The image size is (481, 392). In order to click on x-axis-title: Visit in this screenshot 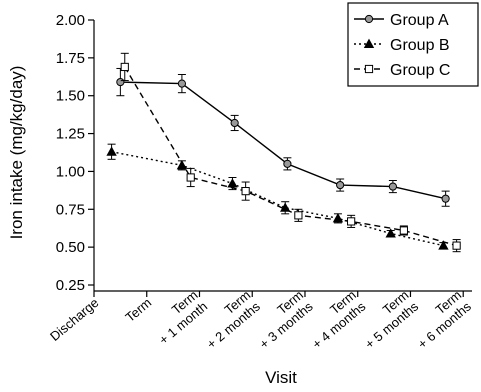, I will do `click(281, 377)`.